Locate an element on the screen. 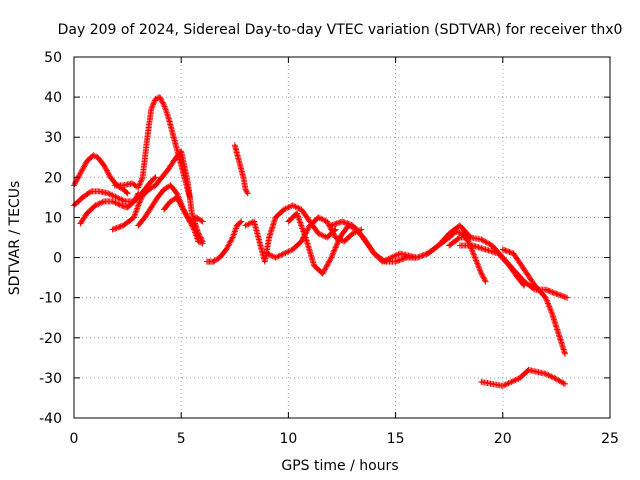 This screenshot has height=480, width=640. x-tick-label: 20 is located at coordinates (503, 439).